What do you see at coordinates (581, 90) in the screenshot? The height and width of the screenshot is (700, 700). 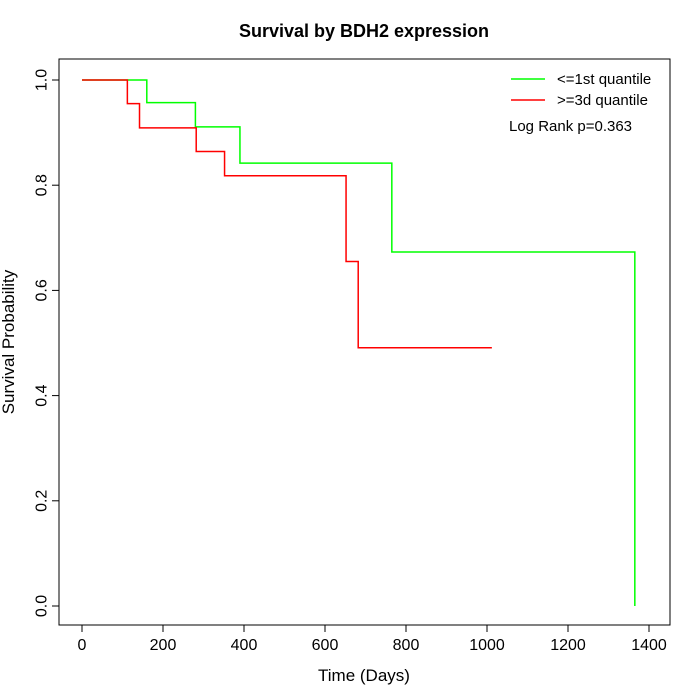 I see `legend: <=1st quantile >=3d quantile` at bounding box center [581, 90].